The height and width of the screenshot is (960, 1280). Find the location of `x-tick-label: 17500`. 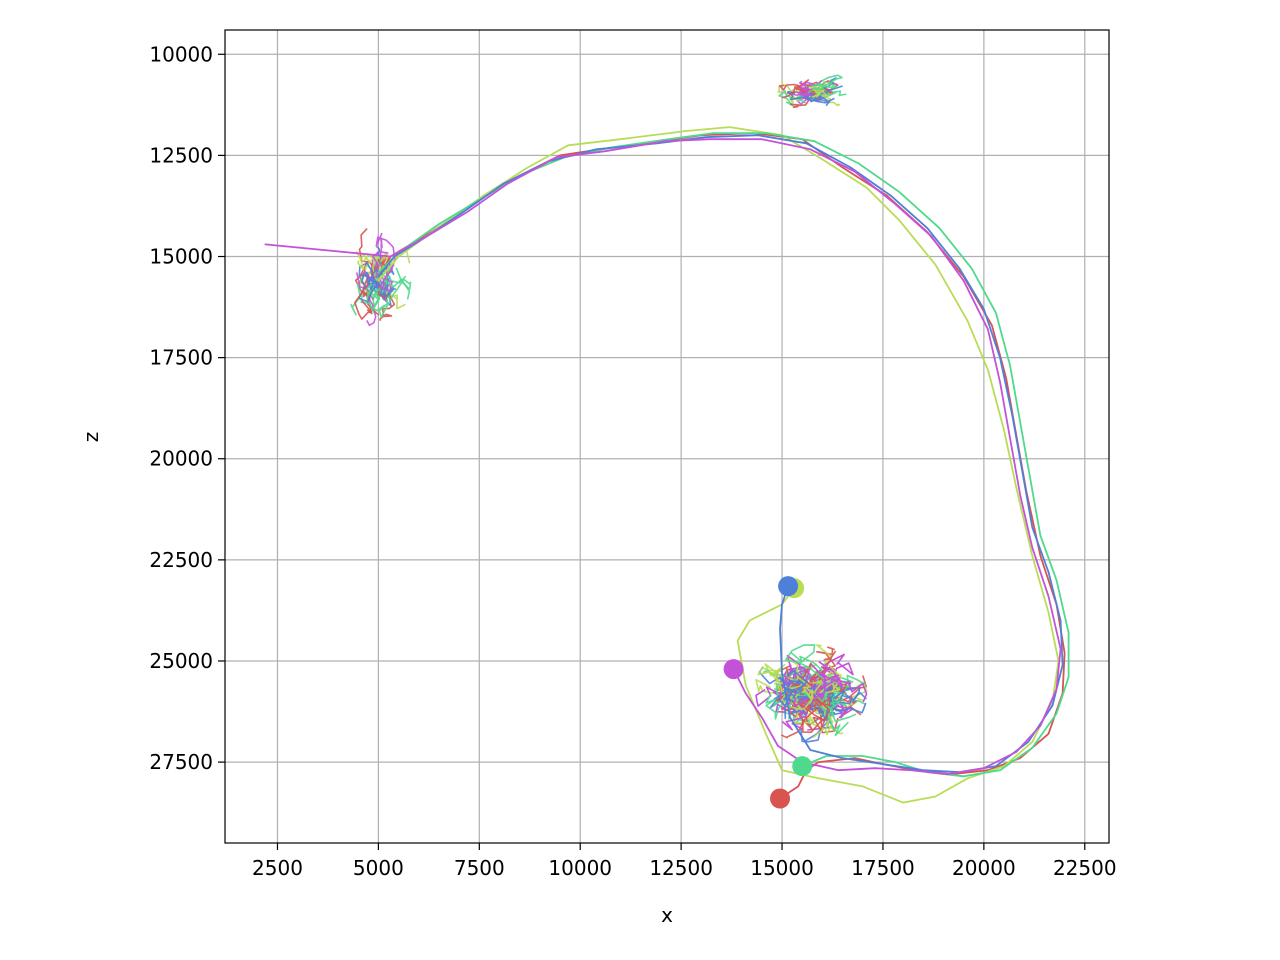

x-tick-label: 17500 is located at coordinates (883, 868).